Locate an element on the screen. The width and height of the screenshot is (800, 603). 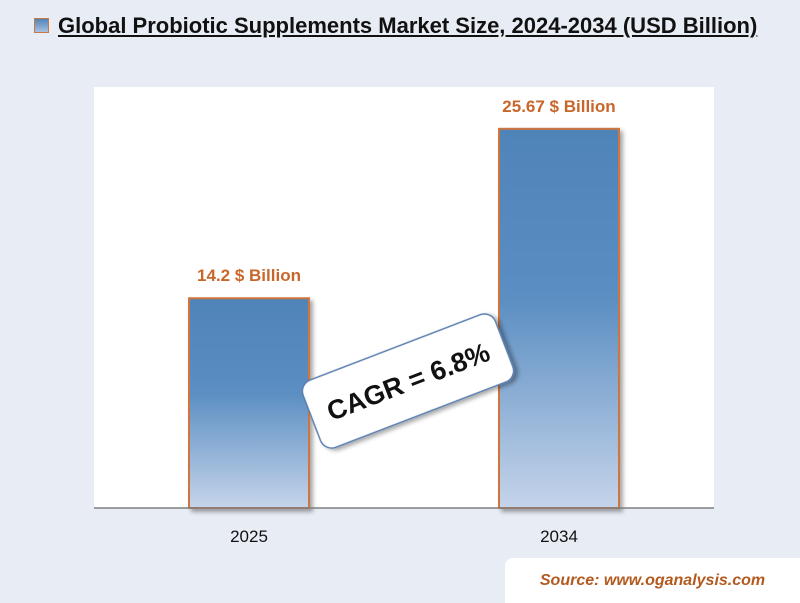
data-label-2025: 14.2 $ Billion is located at coordinates (249, 275).